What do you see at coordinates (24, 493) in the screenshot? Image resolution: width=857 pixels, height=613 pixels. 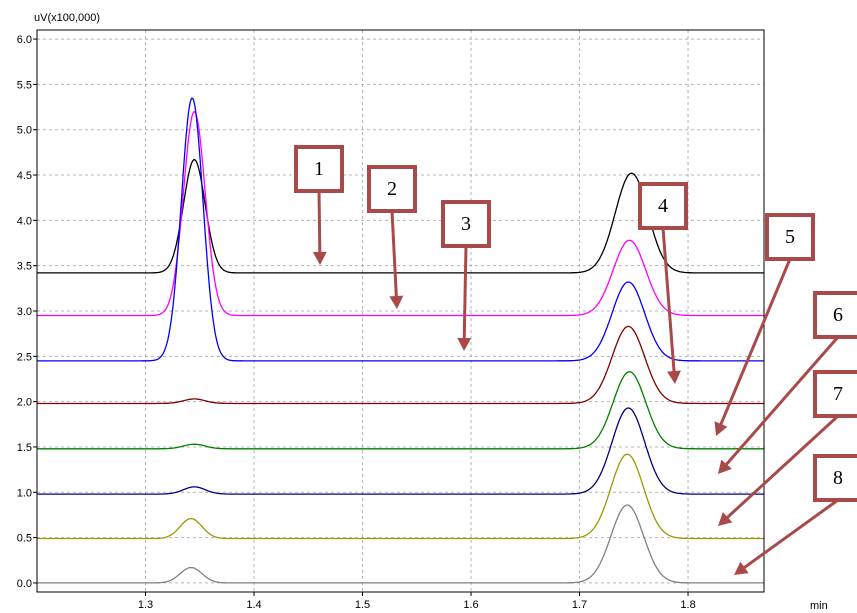 I see `y-tick-label: 1.0` at bounding box center [24, 493].